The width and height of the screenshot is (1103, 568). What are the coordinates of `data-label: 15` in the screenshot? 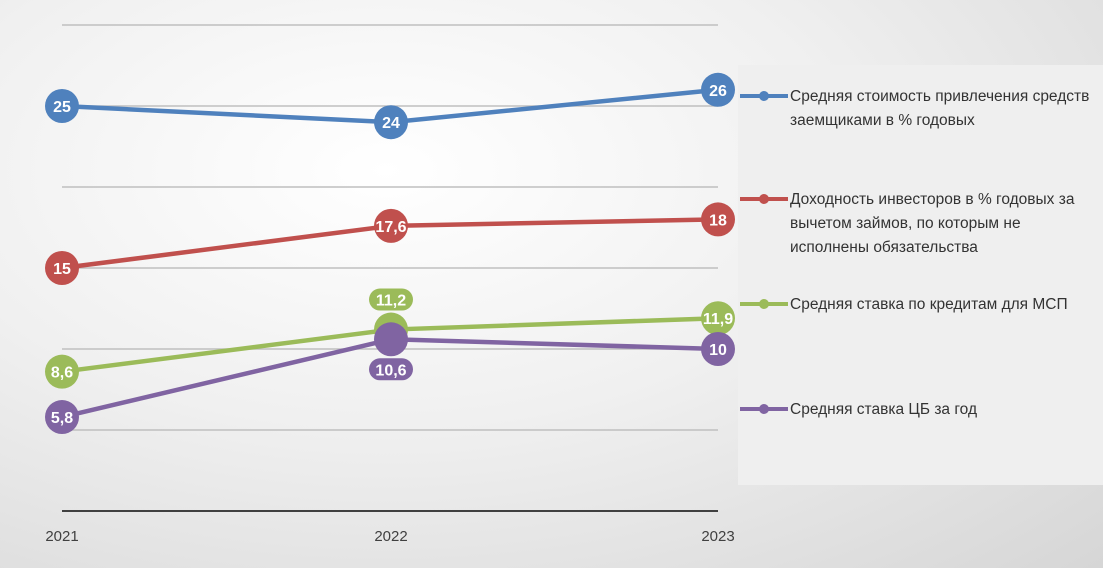 It's located at (62, 269).